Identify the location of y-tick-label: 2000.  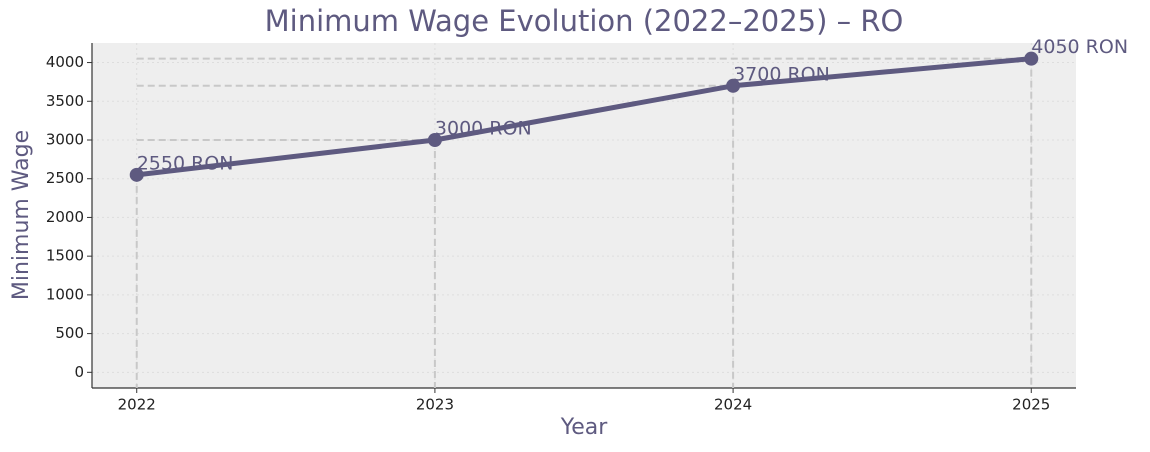
(65, 217).